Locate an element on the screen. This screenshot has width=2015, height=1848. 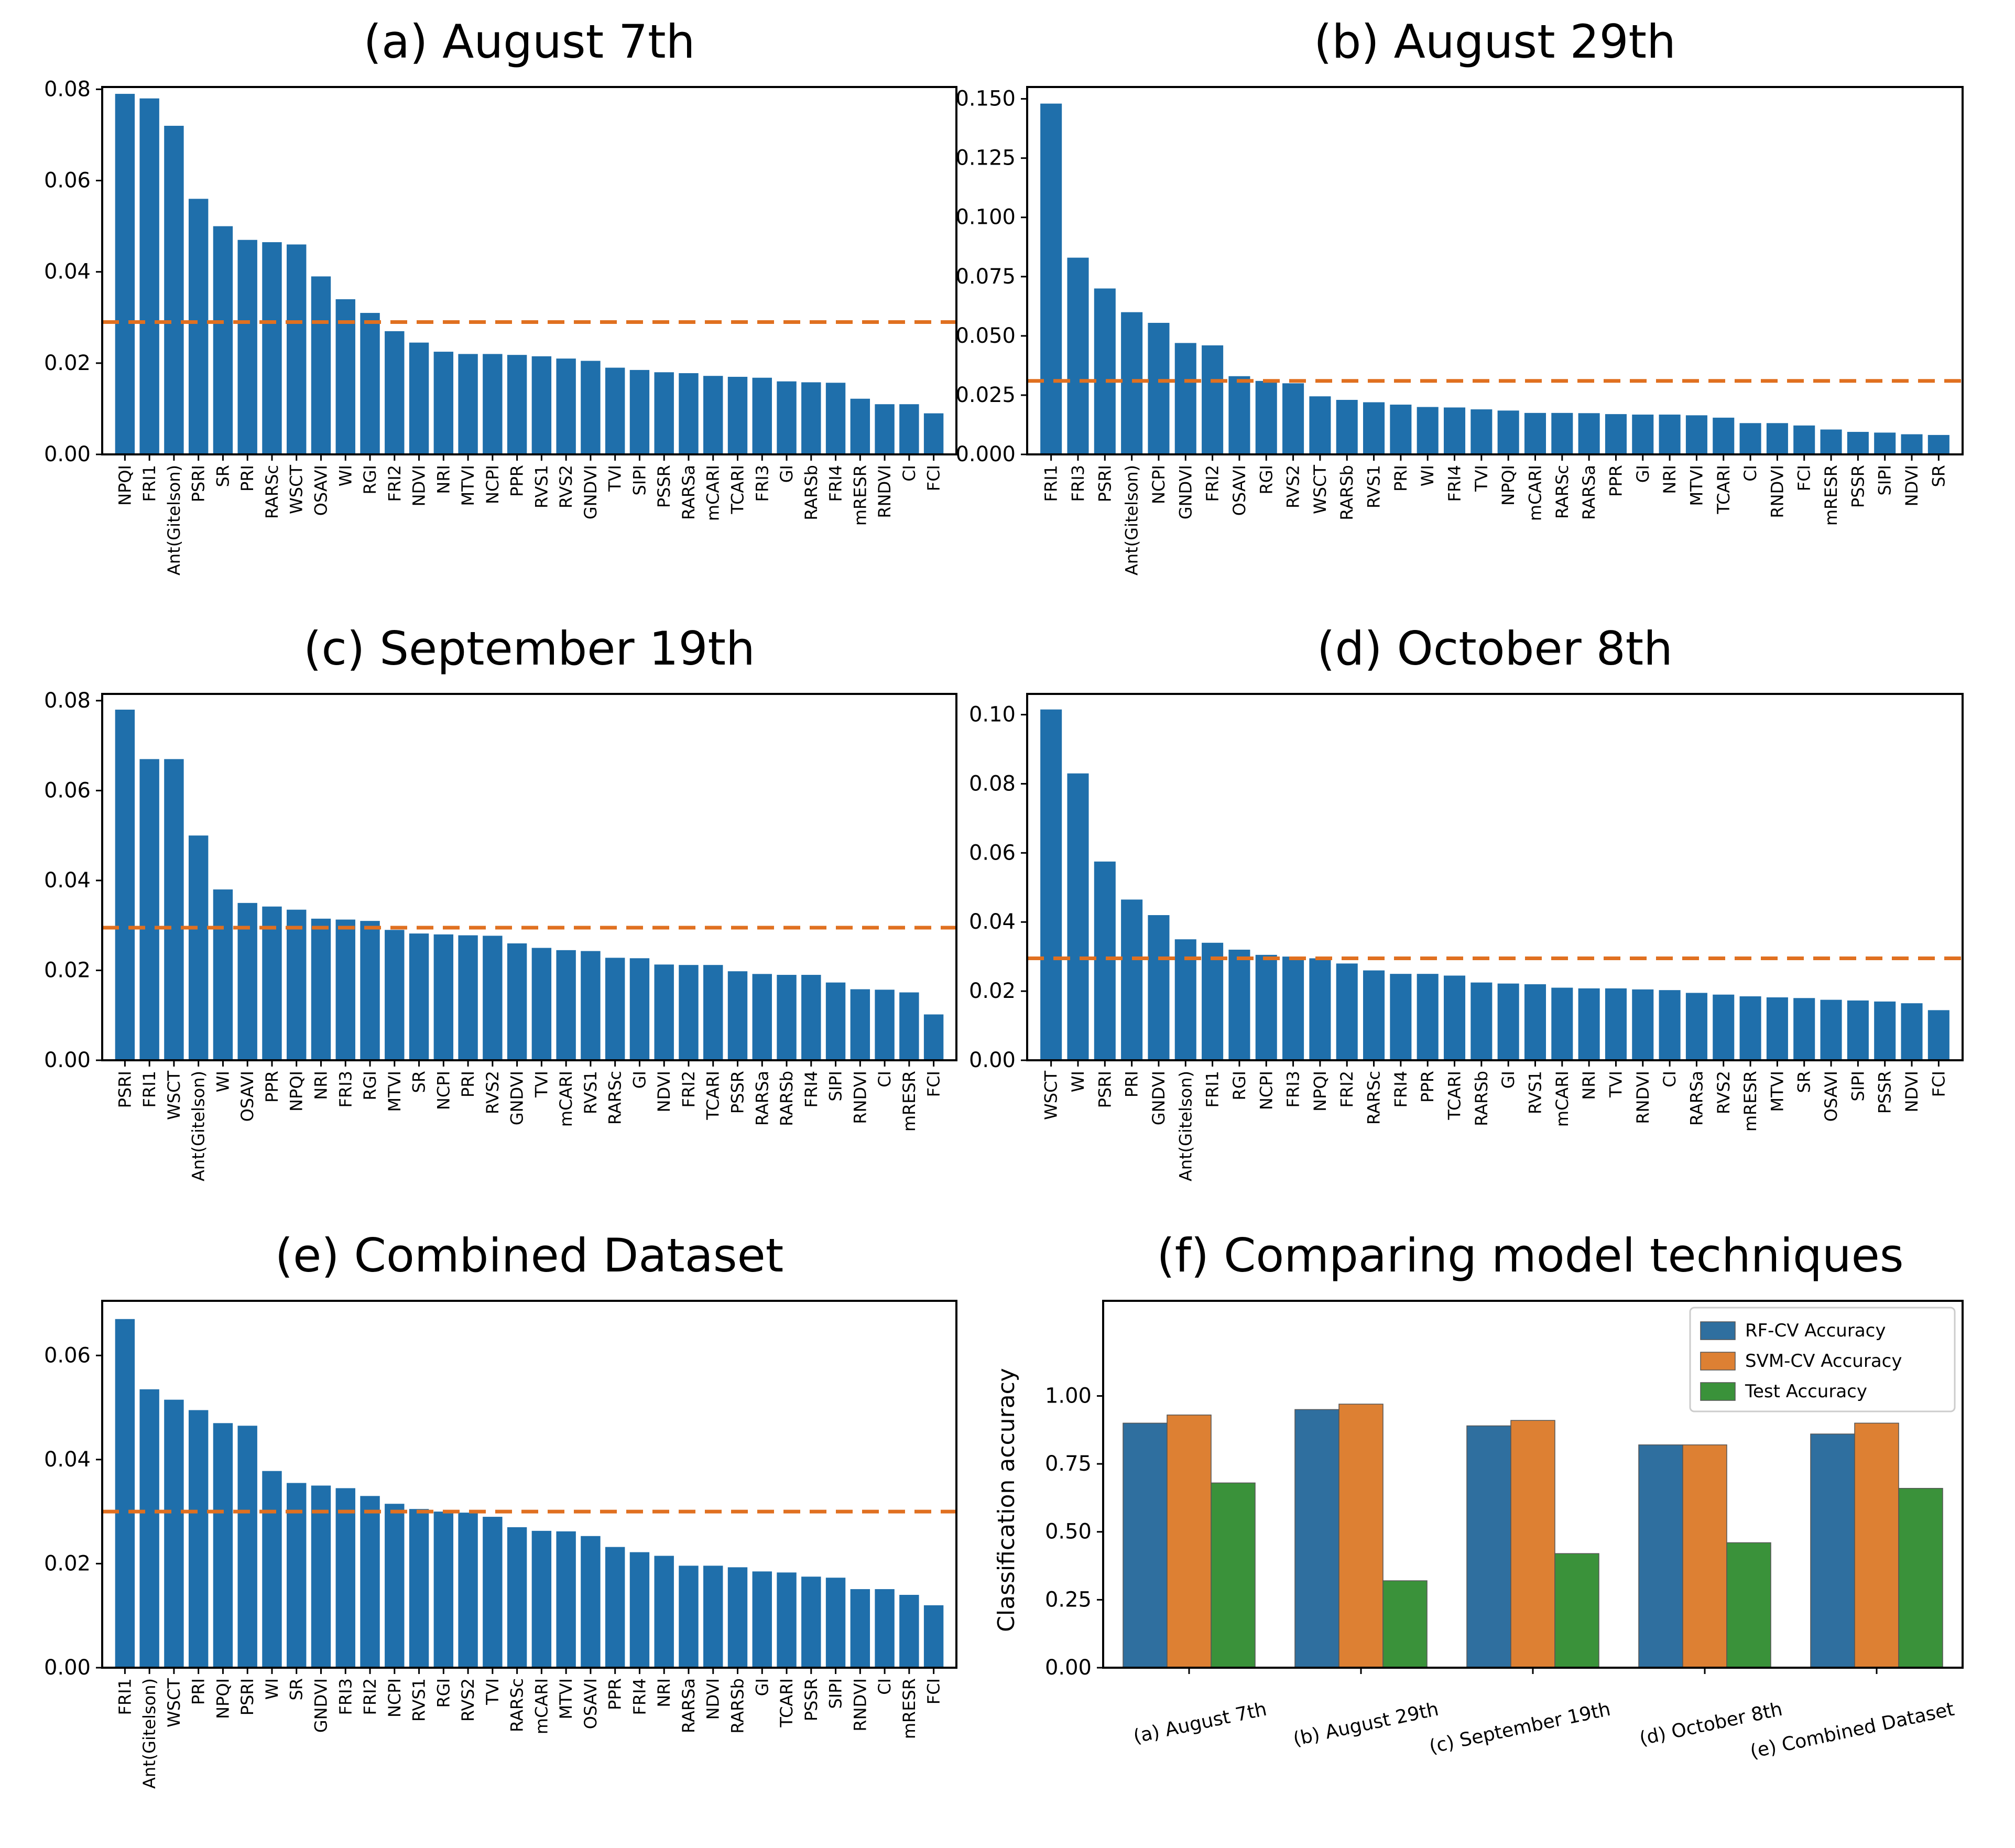
x-tick-label: RNDVI is located at coordinates (1777, 491).